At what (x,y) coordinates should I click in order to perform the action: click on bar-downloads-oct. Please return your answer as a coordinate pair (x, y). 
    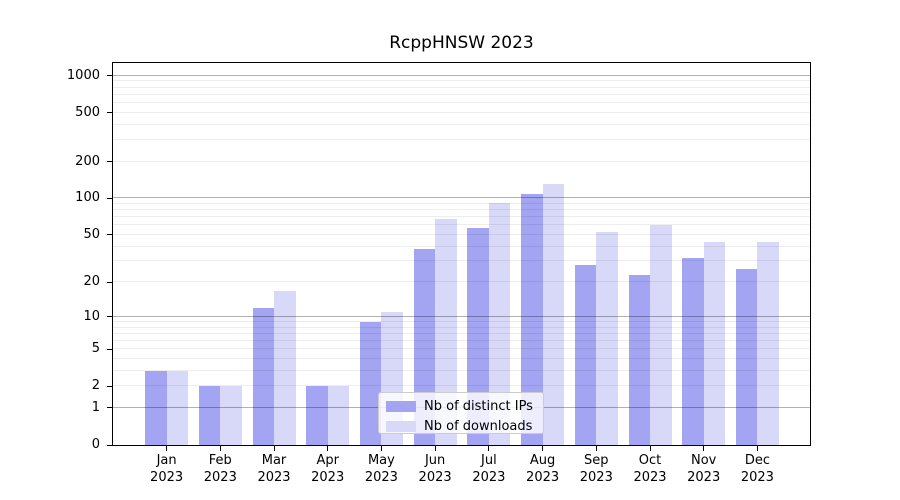
    Looking at the image, I should click on (661, 335).